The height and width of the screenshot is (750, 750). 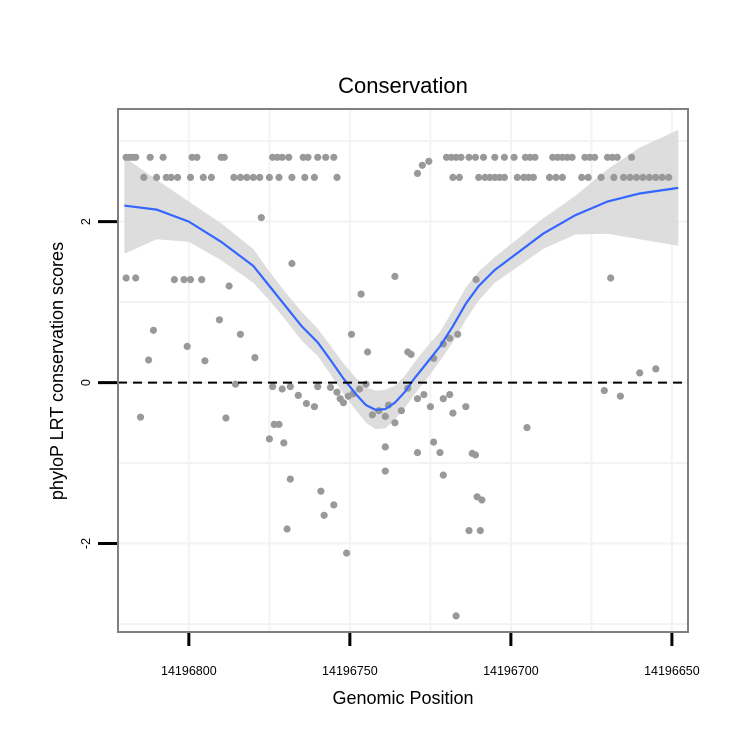 What do you see at coordinates (86, 382) in the screenshot?
I see `y-tick-label: 0` at bounding box center [86, 382].